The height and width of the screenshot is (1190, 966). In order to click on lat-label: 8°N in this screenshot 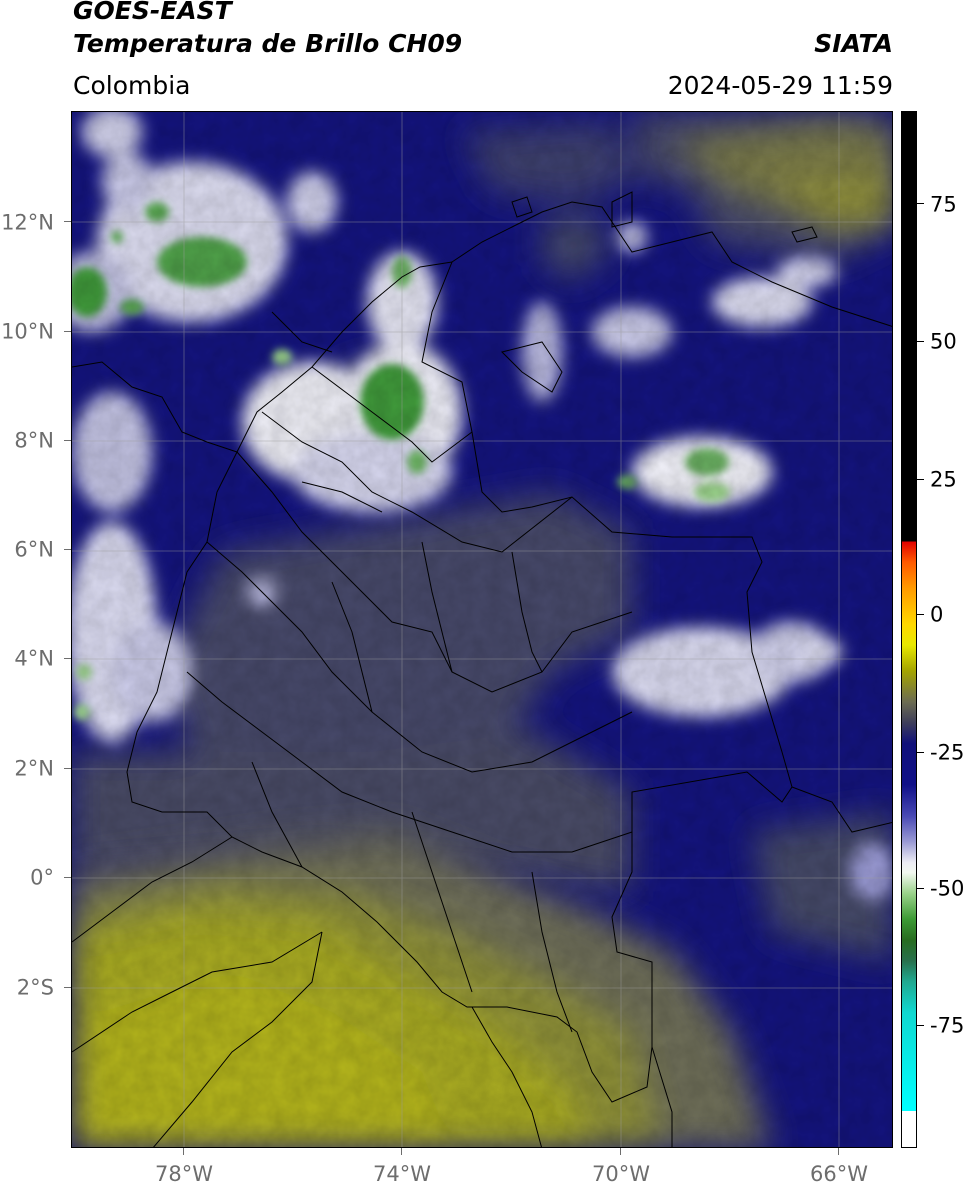, I will do `click(34, 440)`.